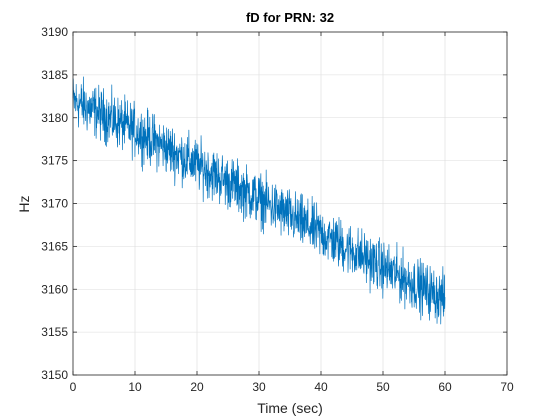 The width and height of the screenshot is (560, 420). I want to click on y-tick-label: 3190, so click(54, 32).